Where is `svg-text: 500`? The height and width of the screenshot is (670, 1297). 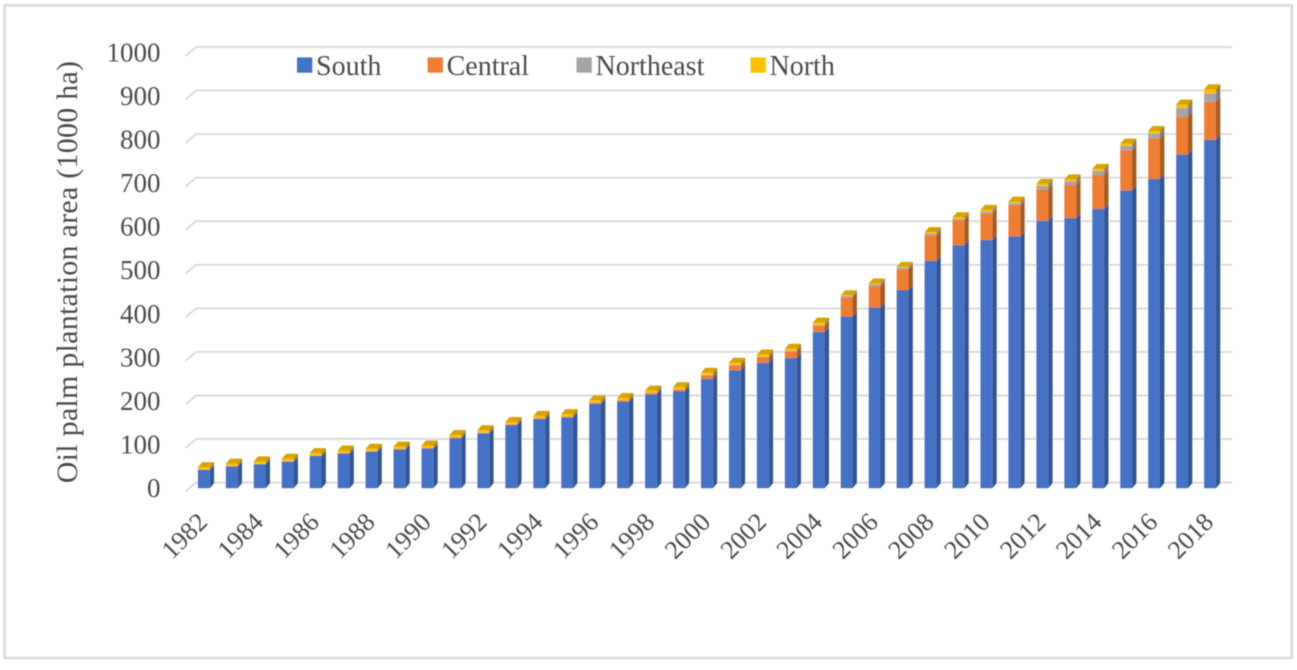
svg-text: 500 is located at coordinates (140, 270).